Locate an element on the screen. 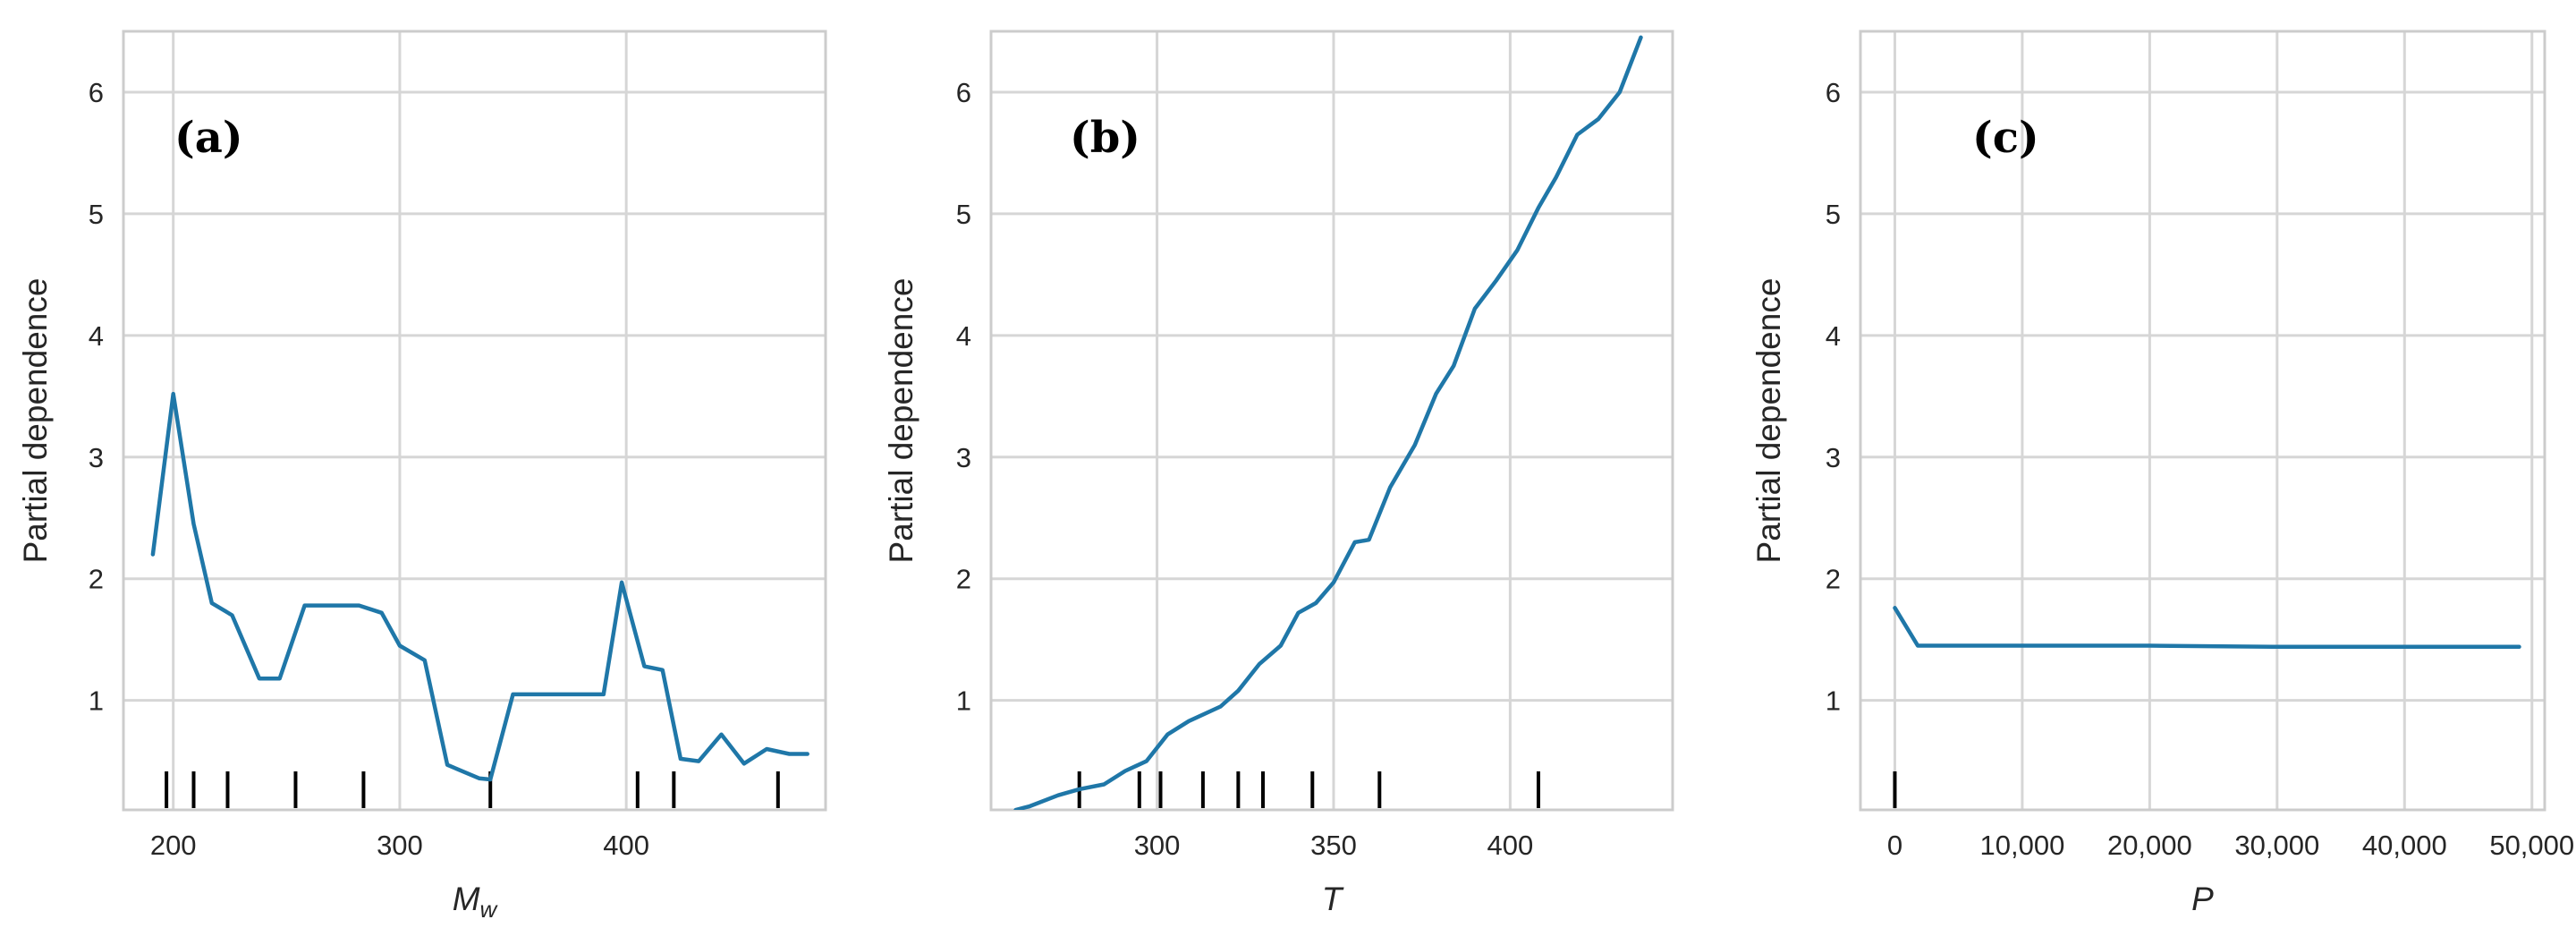 The image size is (2576, 928). y-tick-label-c-4: 5 is located at coordinates (1833, 215).